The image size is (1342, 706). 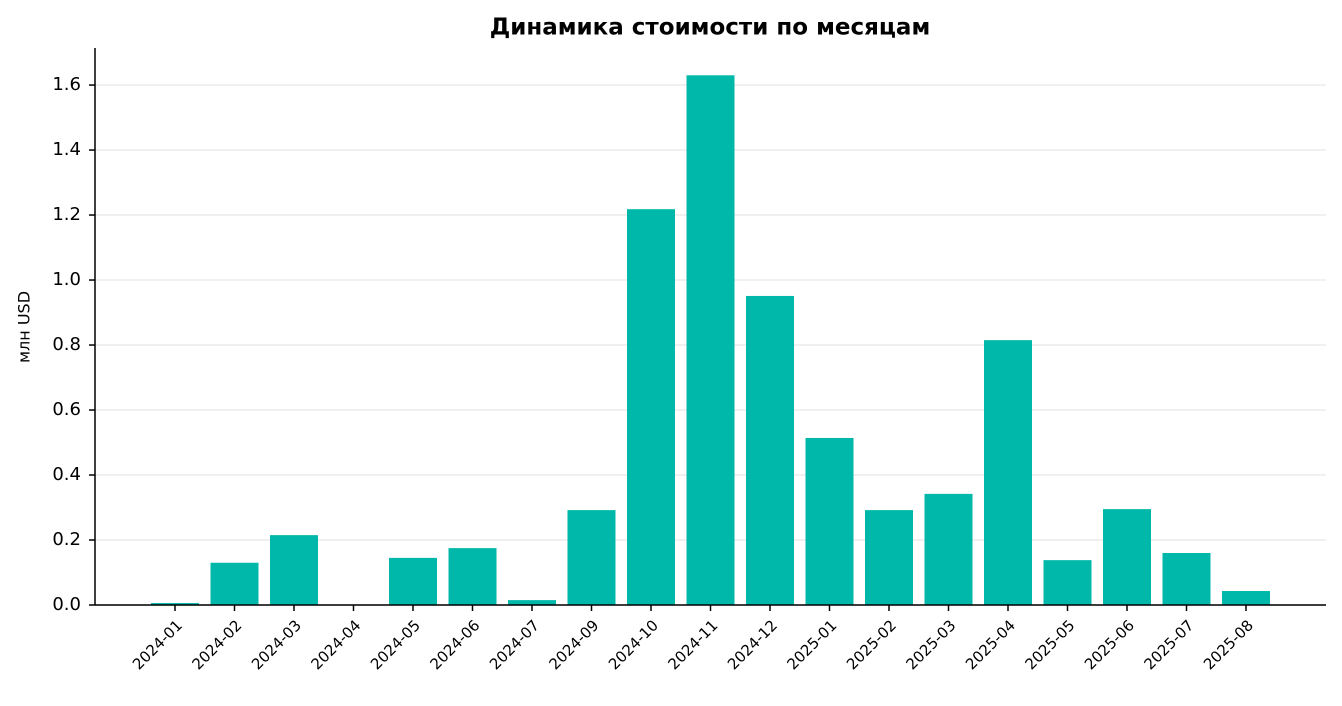 What do you see at coordinates (1228, 644) in the screenshot?
I see `x-tick-label: 2025-08` at bounding box center [1228, 644].